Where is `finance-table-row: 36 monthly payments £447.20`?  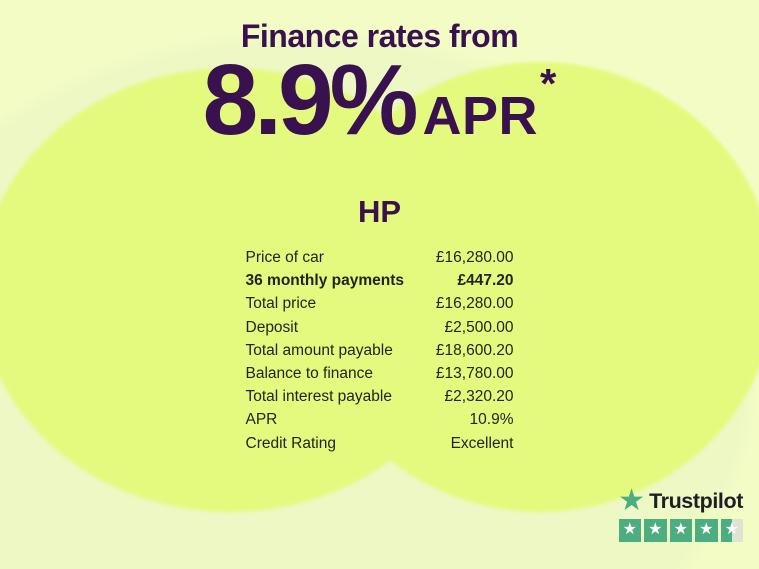
finance-table-row: 36 monthly payments £447.20 is located at coordinates (380, 280).